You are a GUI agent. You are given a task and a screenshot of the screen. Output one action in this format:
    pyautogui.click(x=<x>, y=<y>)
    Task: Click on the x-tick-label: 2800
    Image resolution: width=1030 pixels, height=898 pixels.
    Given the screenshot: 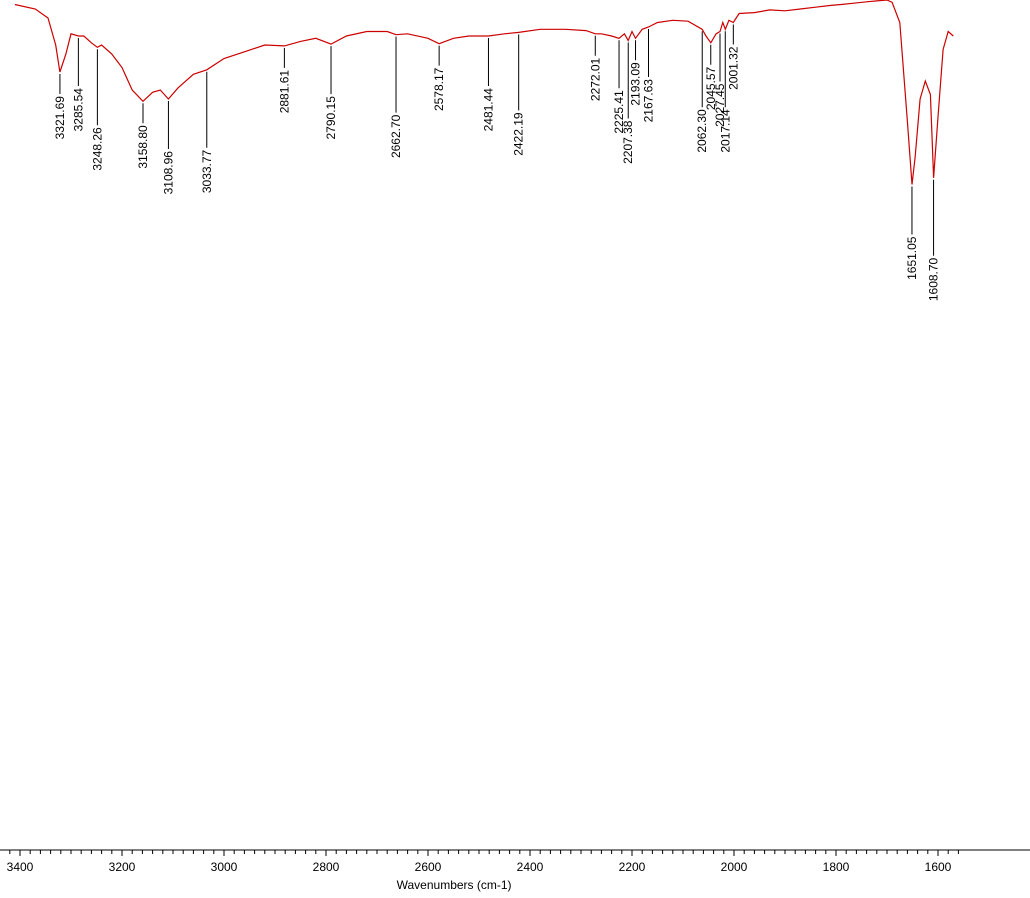 What is the action you would take?
    pyautogui.click(x=326, y=867)
    